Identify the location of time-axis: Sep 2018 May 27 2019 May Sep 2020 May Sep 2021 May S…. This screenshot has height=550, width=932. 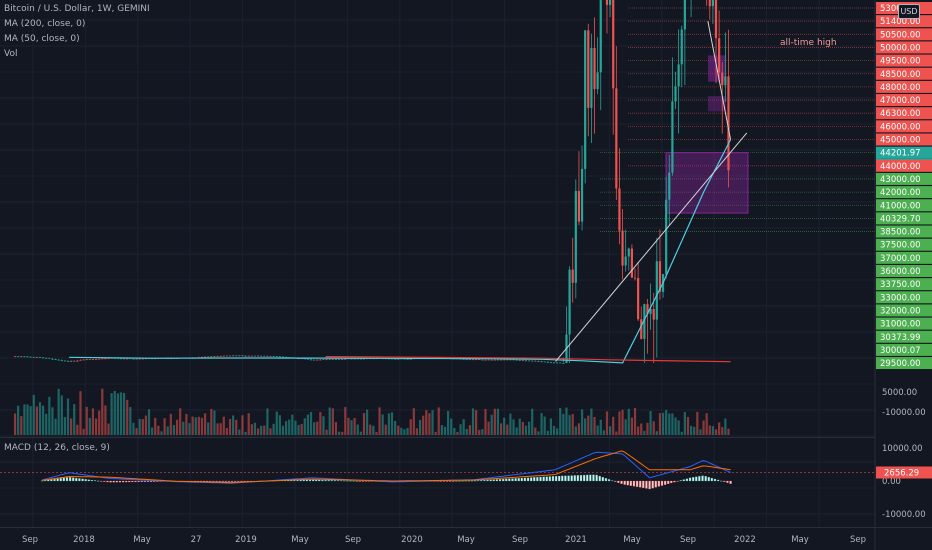
(444, 540).